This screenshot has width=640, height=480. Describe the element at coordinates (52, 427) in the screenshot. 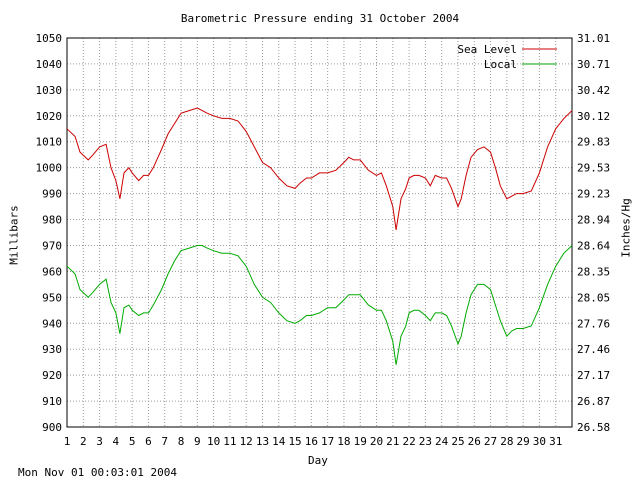

I see `y-tick-label-left: 900` at that location.